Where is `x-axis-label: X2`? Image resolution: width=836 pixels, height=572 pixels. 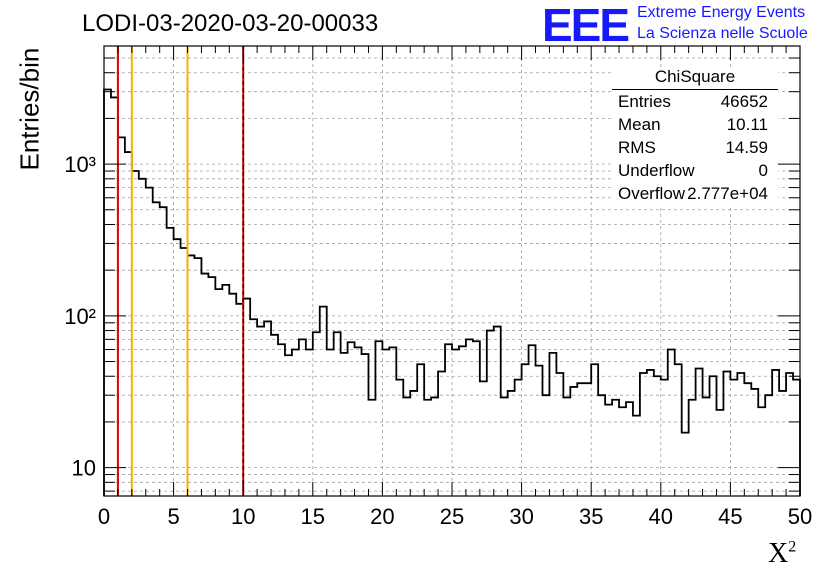
x-axis-label: X2 is located at coordinates (782, 553).